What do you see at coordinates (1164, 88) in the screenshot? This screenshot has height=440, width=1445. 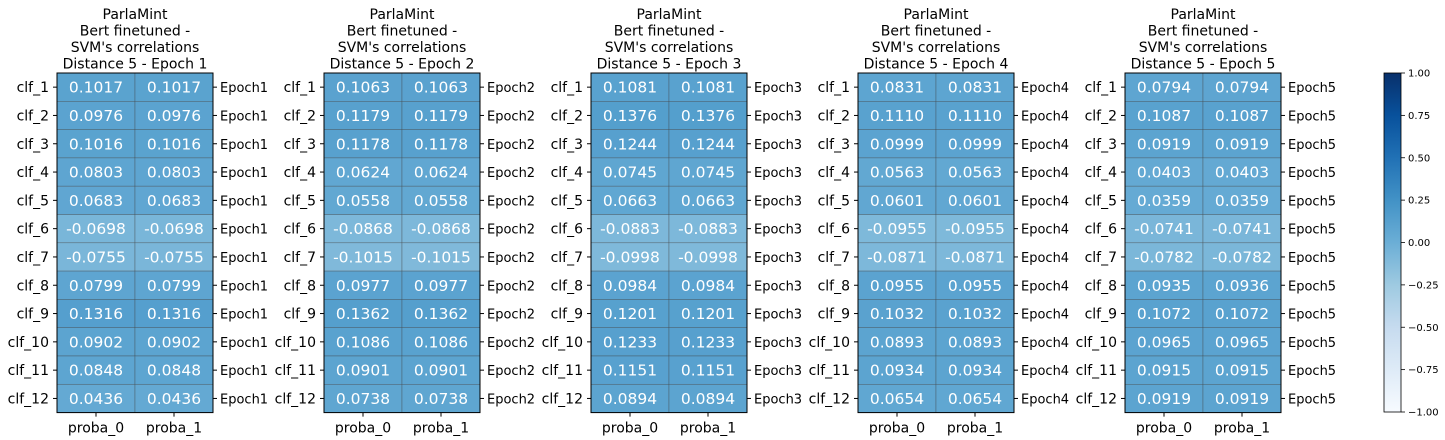 I see `cell-value-label: 0.0794` at bounding box center [1164, 88].